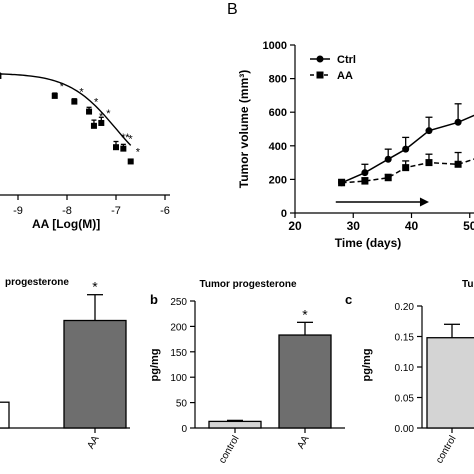  What do you see at coordinates (18, 211) in the screenshot?
I see `panel-a-x-tick-label: -9` at bounding box center [18, 211].